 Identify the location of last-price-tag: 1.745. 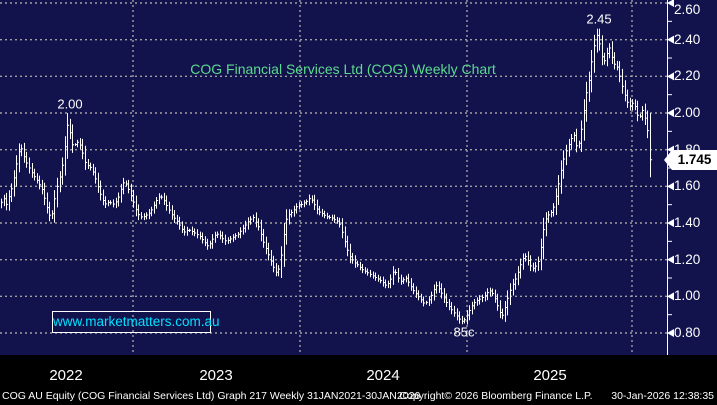
(690, 159).